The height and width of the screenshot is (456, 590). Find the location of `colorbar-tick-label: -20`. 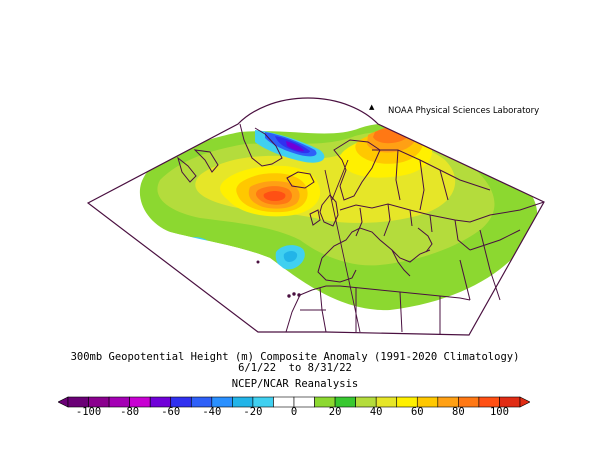

colorbar-tick-label: -20 is located at coordinates (253, 412).